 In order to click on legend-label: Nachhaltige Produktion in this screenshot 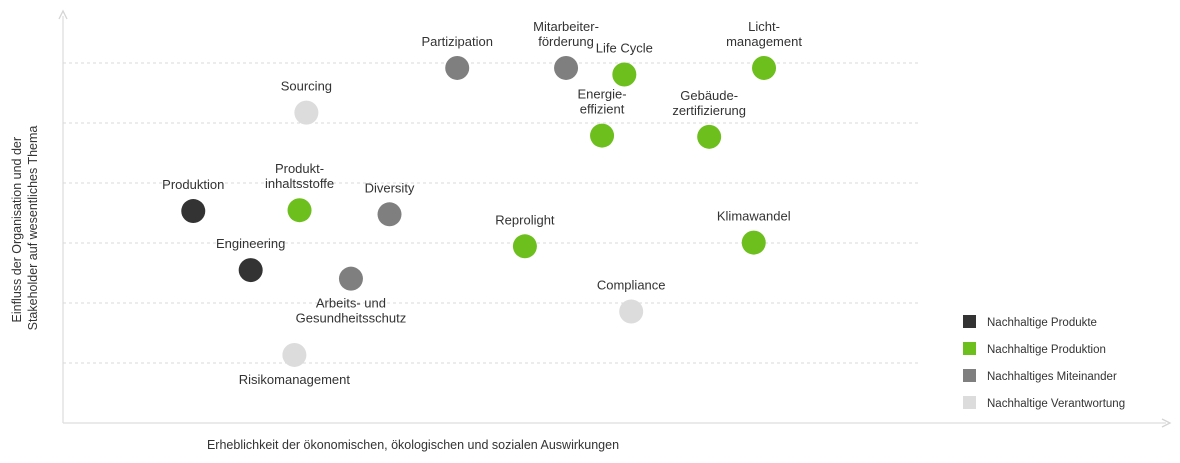, I will do `click(1046, 350)`.